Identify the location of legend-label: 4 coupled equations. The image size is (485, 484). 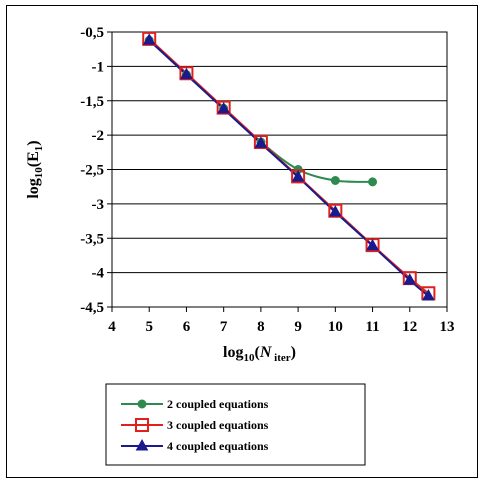
(218, 446).